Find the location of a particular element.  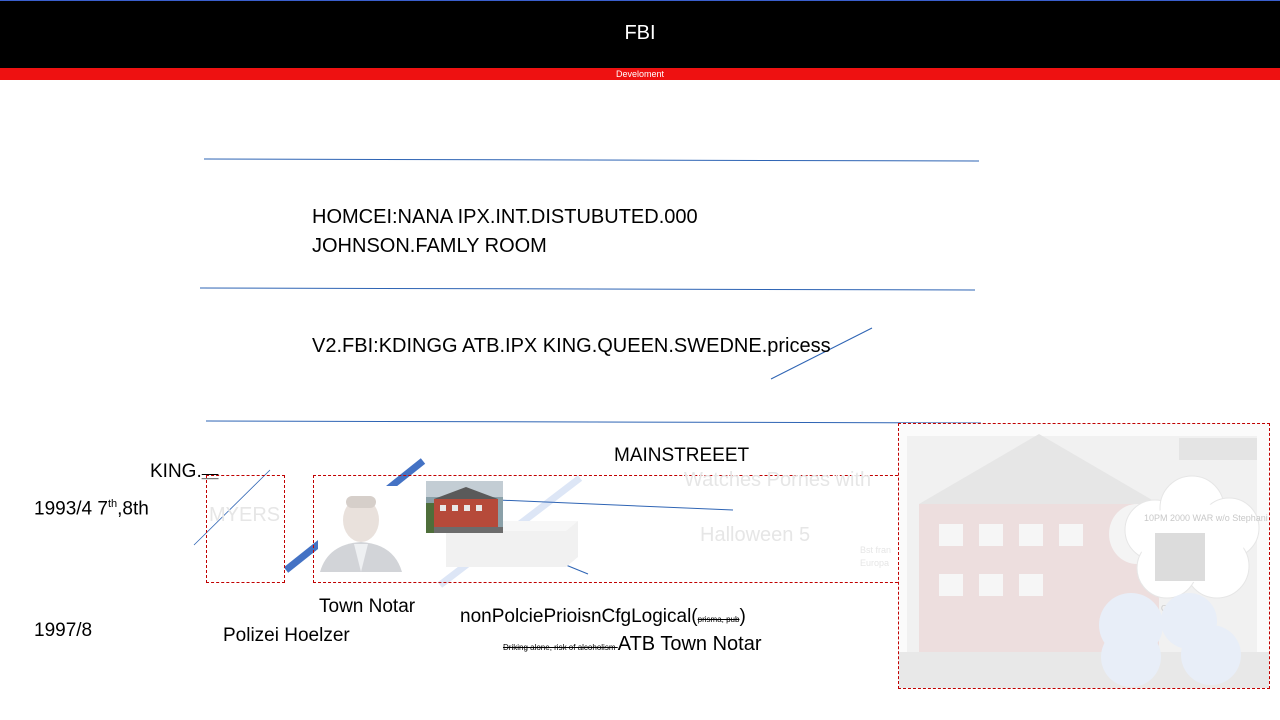

label-king-text: KING. is located at coordinates (176, 471).